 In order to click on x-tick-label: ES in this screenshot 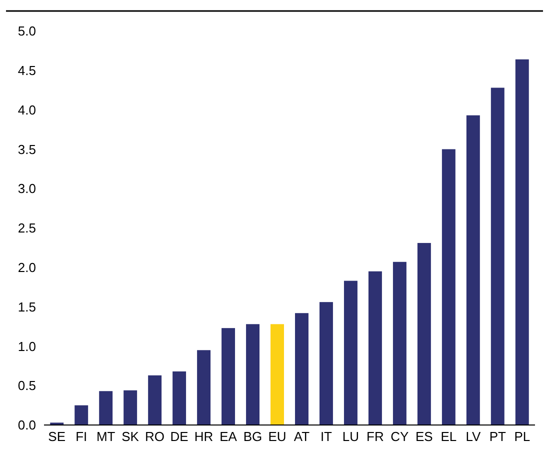, I will do `click(425, 436)`.